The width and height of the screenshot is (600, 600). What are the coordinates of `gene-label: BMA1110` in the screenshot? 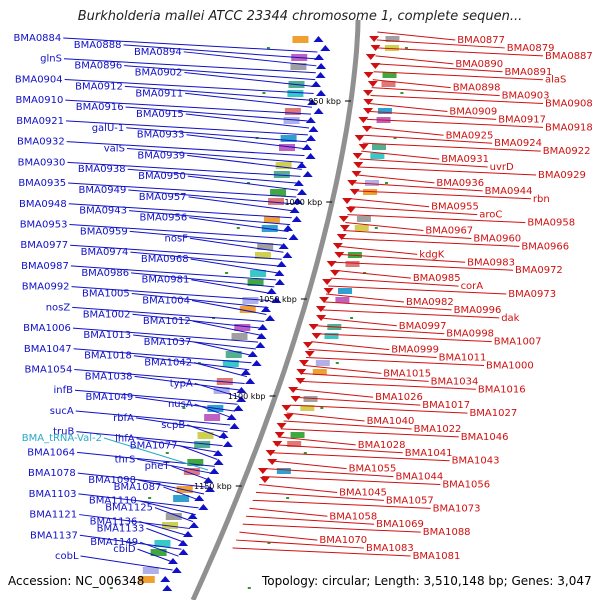 It's located at (113, 501).